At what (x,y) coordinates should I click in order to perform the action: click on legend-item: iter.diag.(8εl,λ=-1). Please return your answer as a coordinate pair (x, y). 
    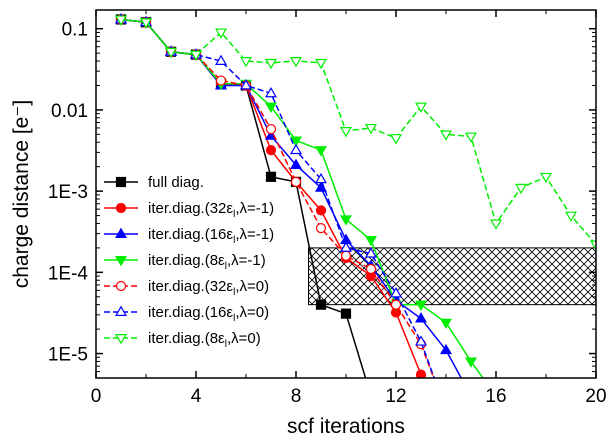
    Looking at the image, I should click on (185, 262).